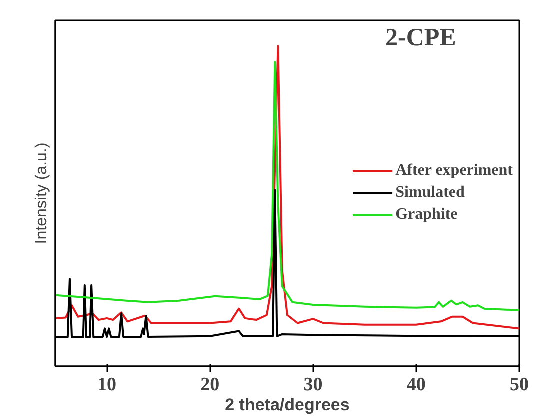  Describe the element at coordinates (421, 38) in the screenshot. I see `annotation: 2-CPE` at that location.